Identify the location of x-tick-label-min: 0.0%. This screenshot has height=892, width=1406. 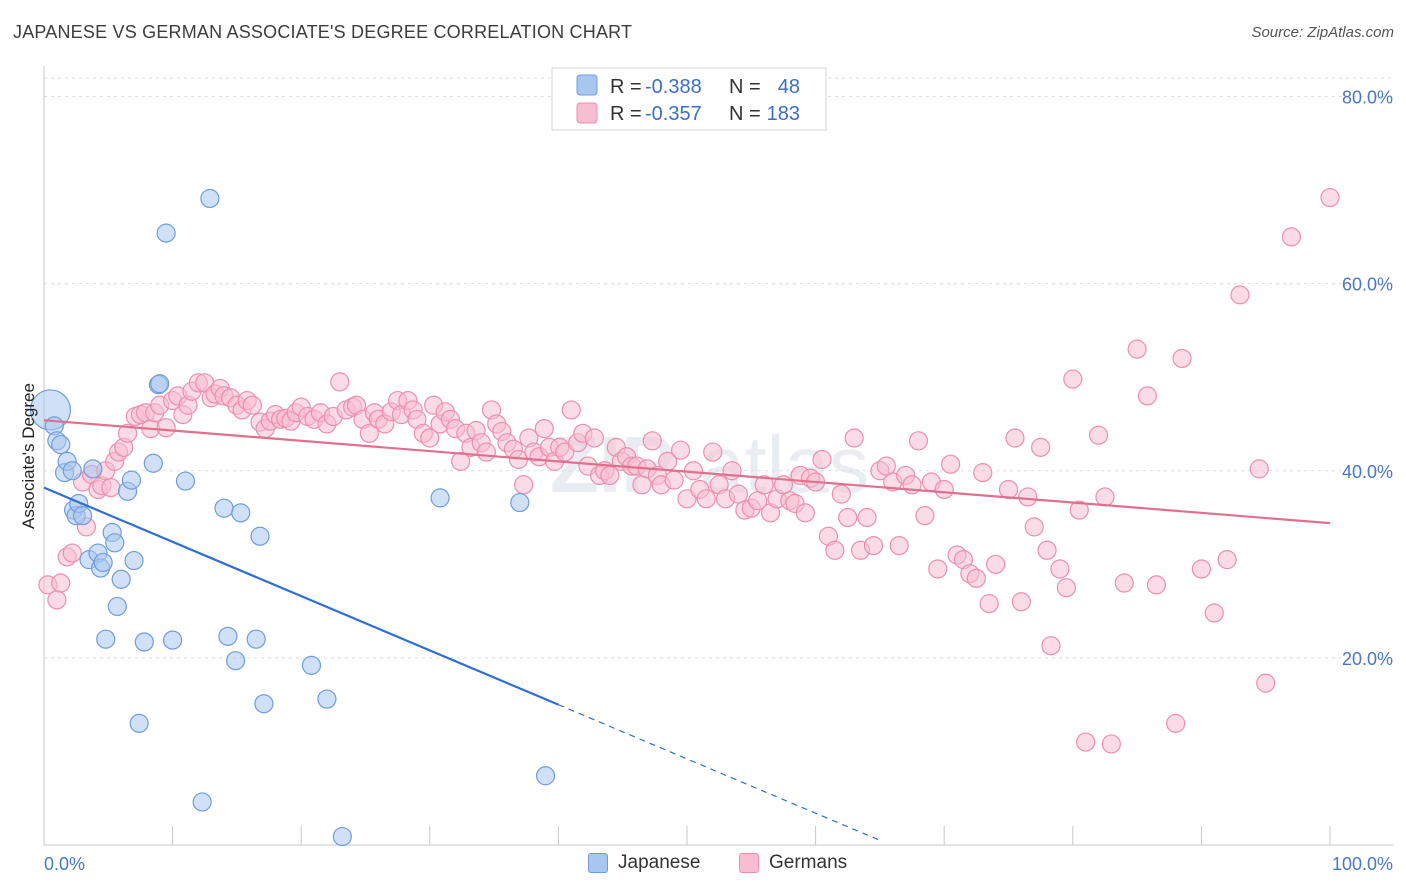
(64, 864).